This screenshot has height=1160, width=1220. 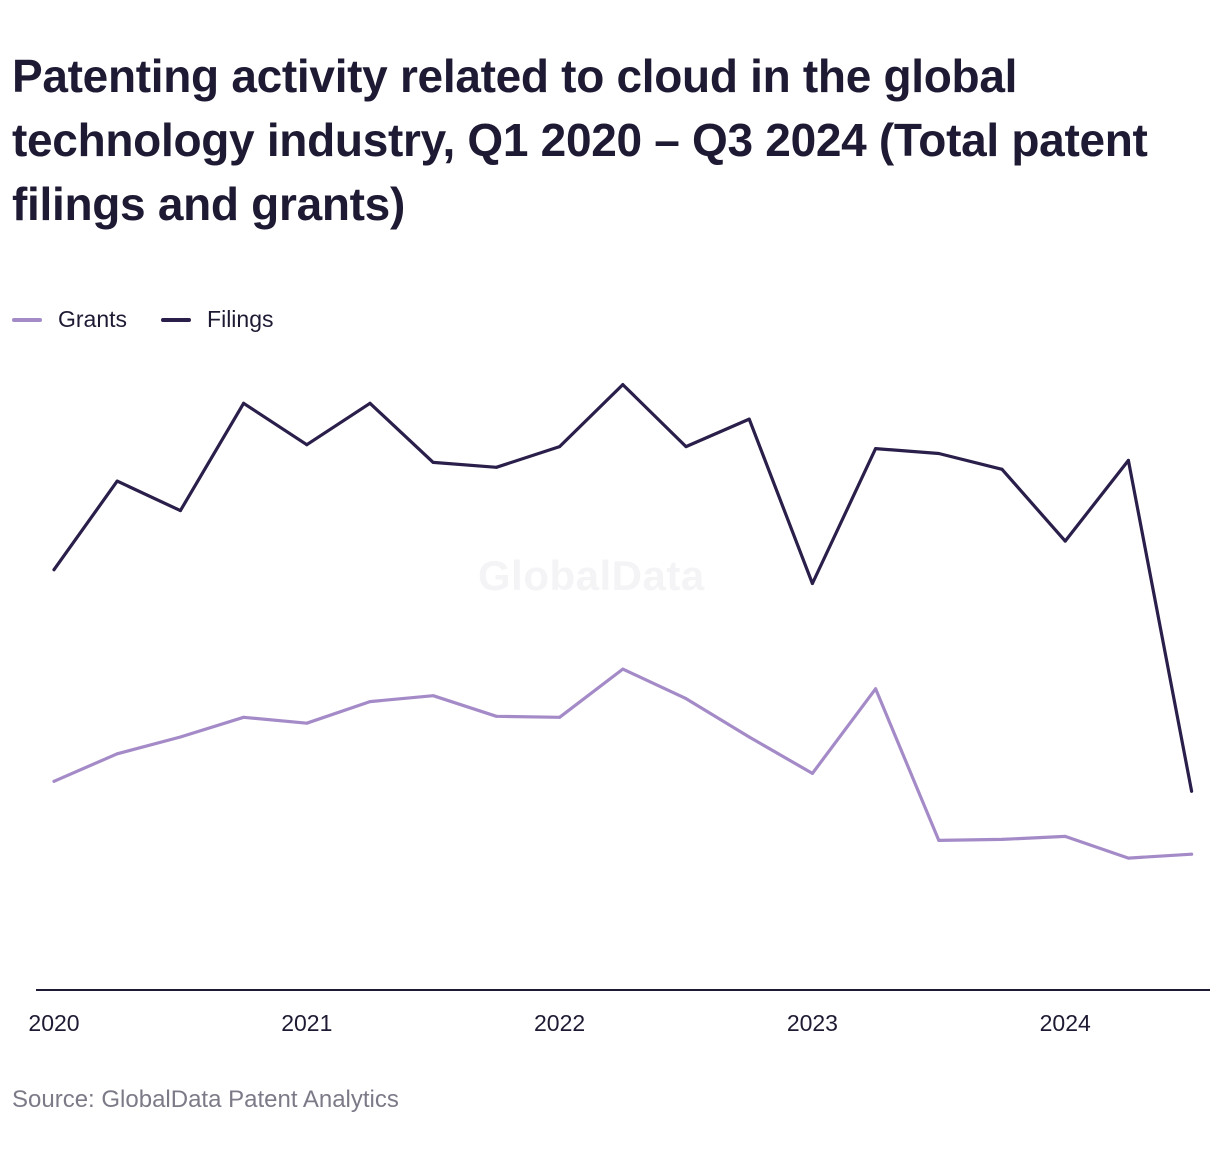 I want to click on legend: Grants Filings, so click(x=160, y=319).